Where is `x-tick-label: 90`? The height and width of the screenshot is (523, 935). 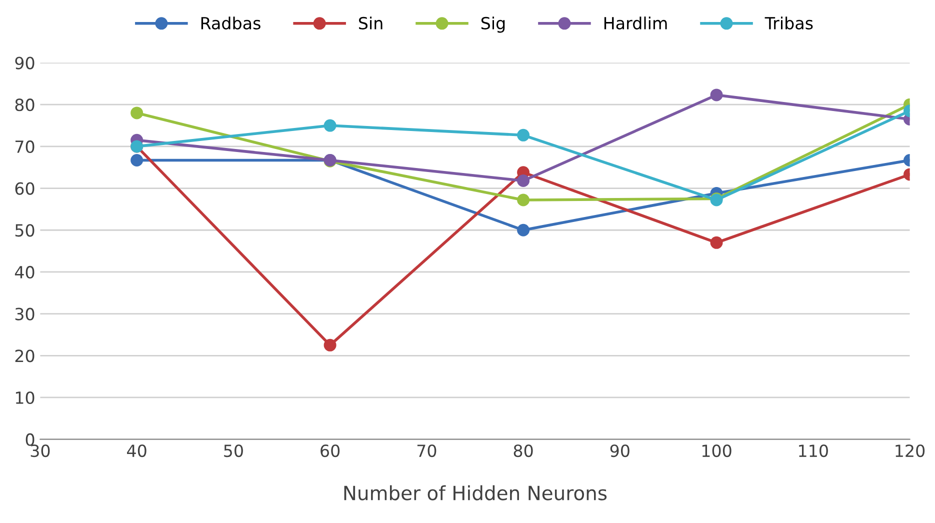 x-tick-label: 90 is located at coordinates (620, 451).